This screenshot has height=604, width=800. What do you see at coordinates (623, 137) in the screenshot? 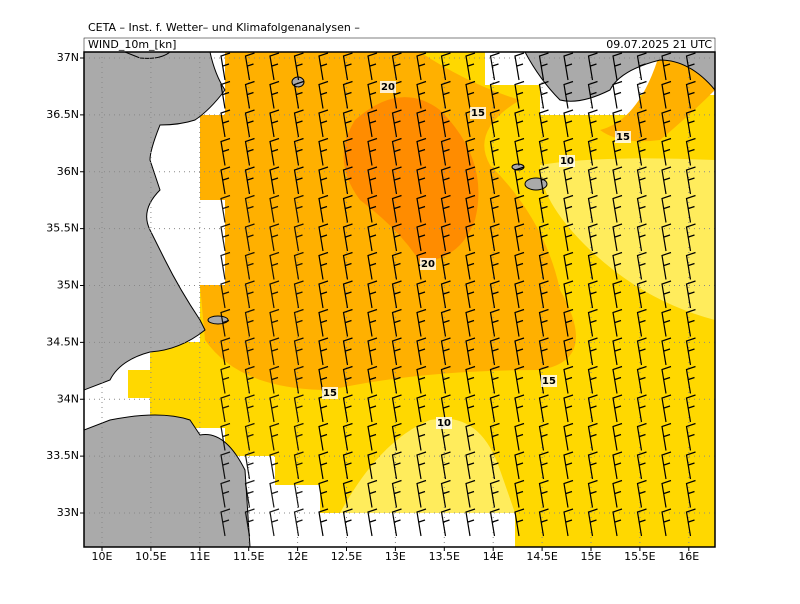
I see `contour-label: 15` at bounding box center [623, 137].